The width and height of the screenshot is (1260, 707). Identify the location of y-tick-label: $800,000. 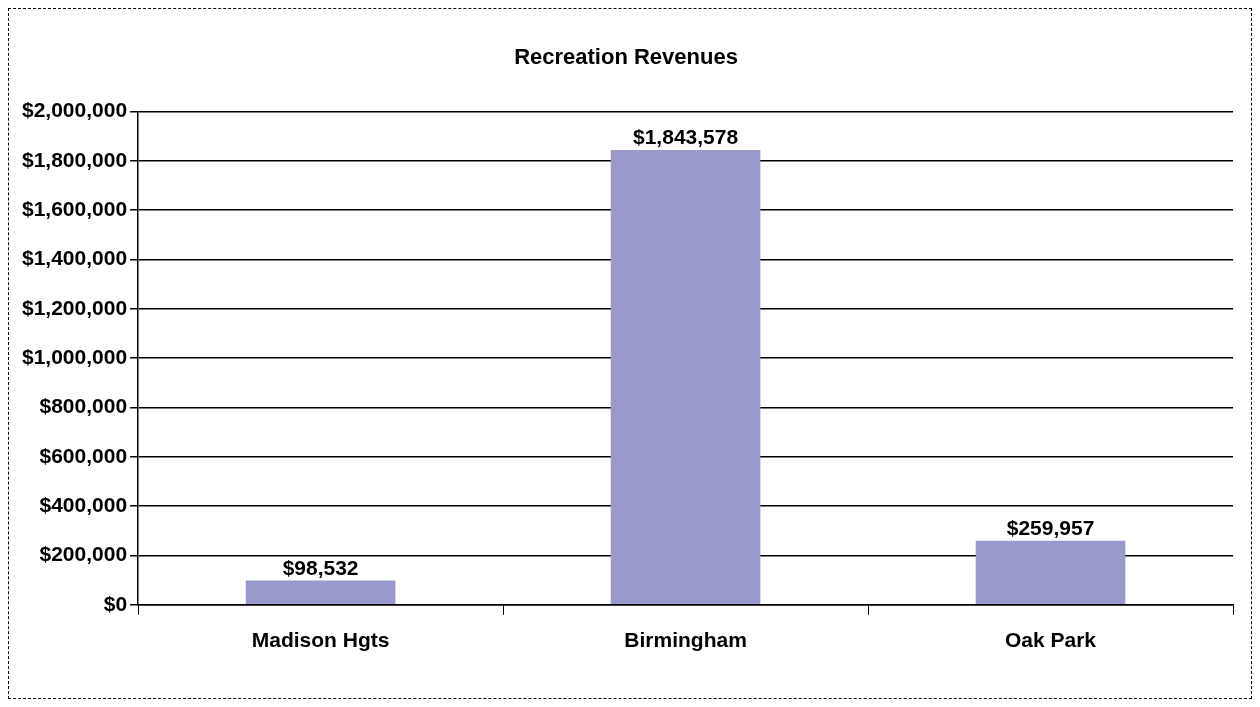
(83, 406).